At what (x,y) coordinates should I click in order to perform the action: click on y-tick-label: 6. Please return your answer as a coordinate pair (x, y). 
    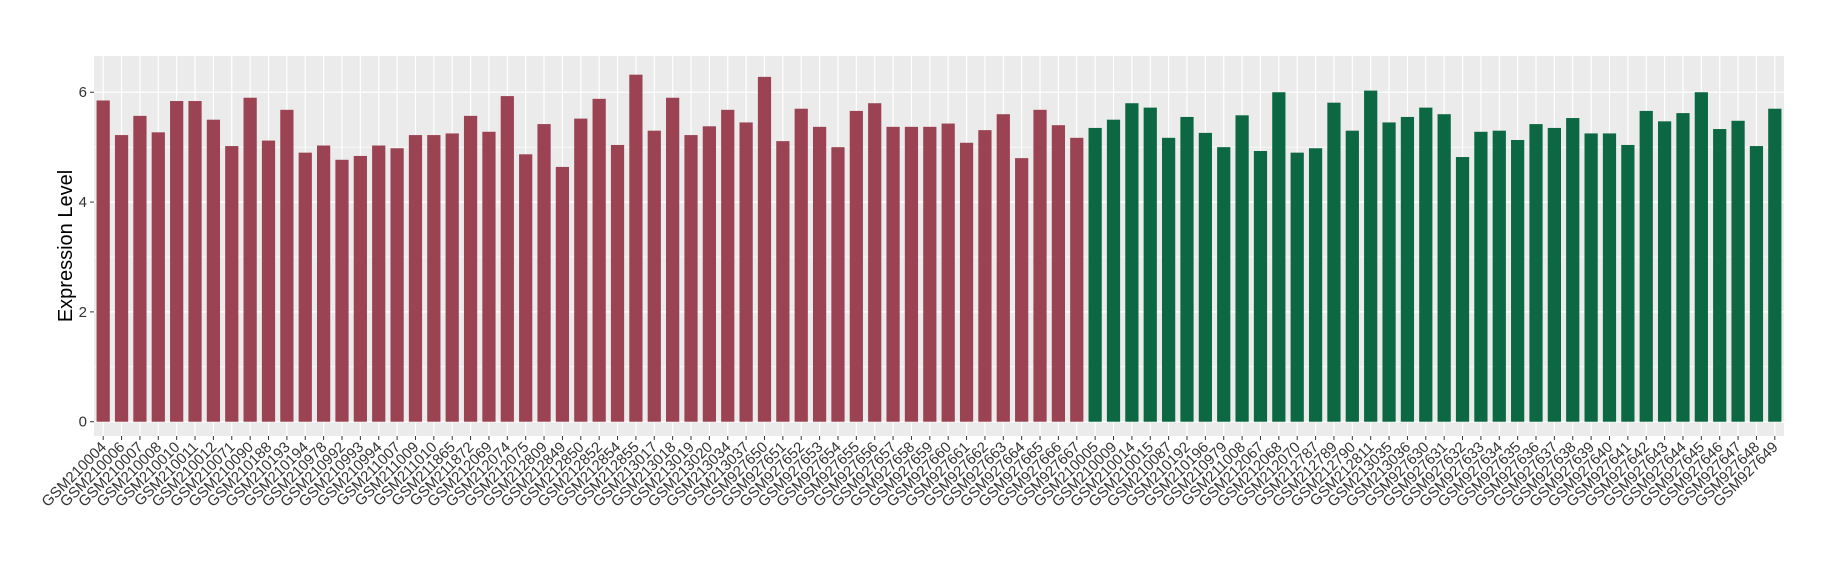
    Looking at the image, I should click on (83, 92).